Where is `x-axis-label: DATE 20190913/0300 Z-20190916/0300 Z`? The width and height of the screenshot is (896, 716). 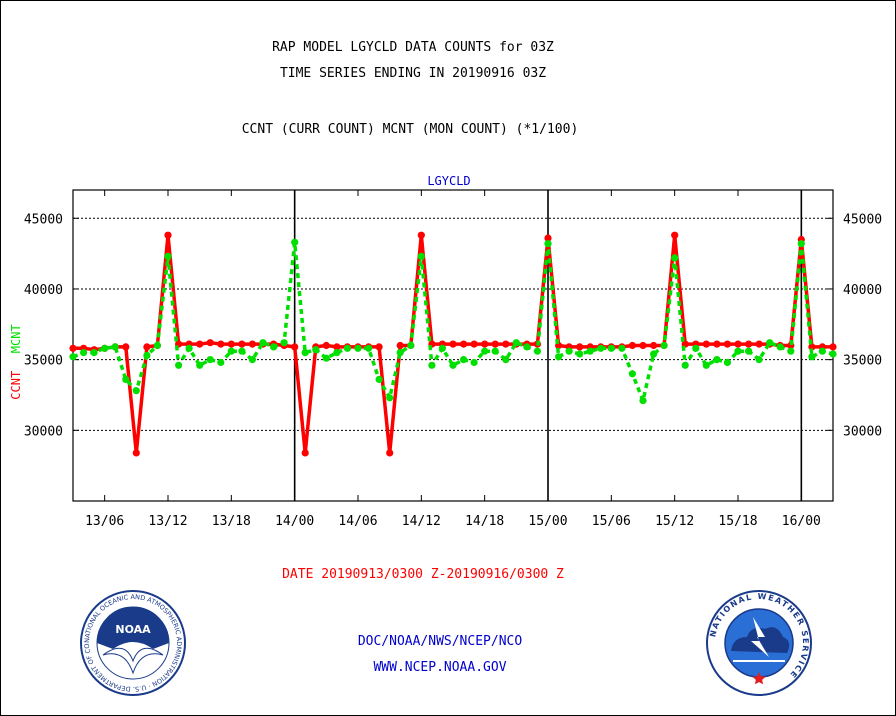
x-axis-label: DATE 20190913/0300 Z-20190916/0300 Z is located at coordinates (423, 574).